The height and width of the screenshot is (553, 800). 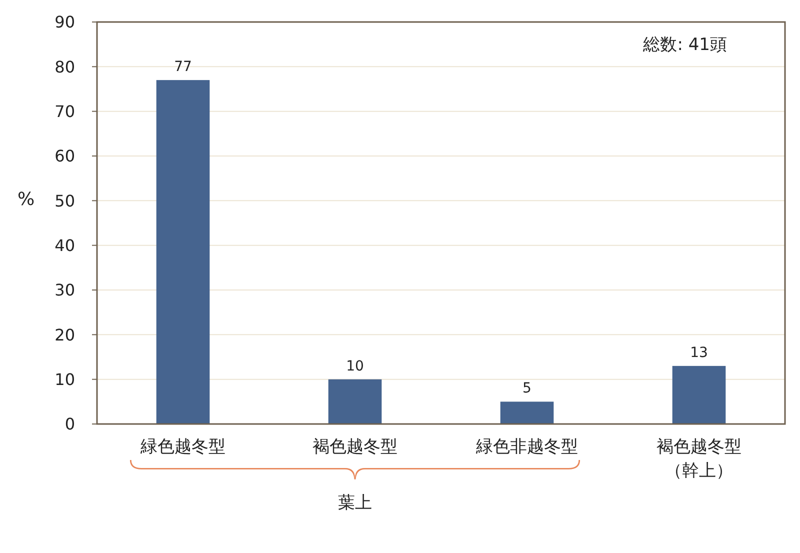 I want to click on y-axis-title: %, so click(x=26, y=199).